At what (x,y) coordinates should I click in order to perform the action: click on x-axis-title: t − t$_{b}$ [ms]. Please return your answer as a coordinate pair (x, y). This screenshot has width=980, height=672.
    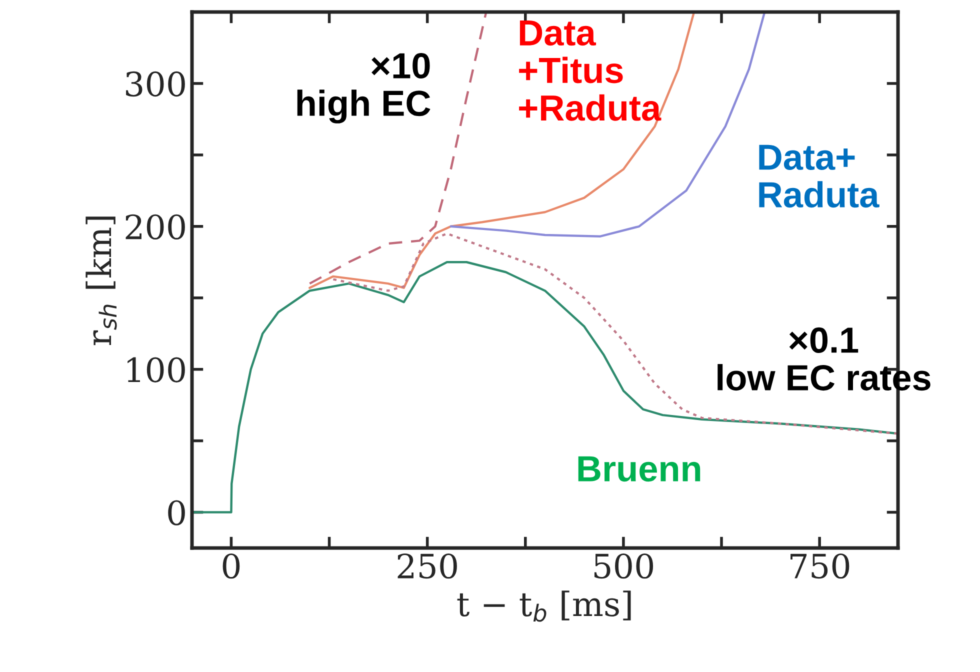
    Looking at the image, I should click on (544, 606).